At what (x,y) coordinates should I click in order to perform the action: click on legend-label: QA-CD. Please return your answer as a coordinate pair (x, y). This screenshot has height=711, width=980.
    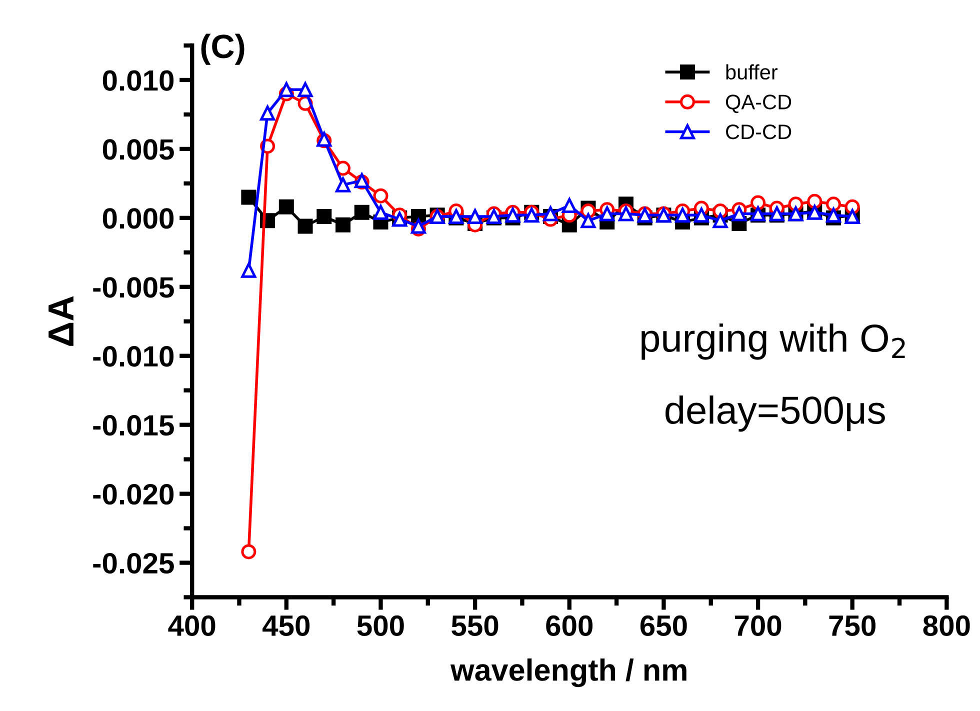
    Looking at the image, I should click on (759, 104).